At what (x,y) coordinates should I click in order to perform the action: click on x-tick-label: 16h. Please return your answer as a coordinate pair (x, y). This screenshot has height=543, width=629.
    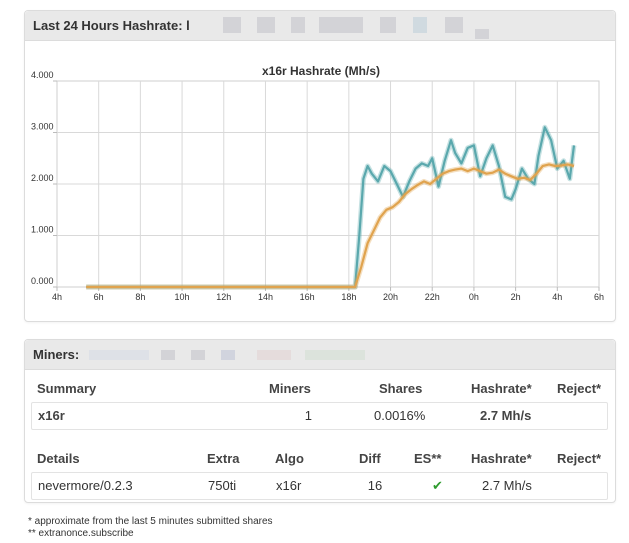
    Looking at the image, I should click on (307, 297).